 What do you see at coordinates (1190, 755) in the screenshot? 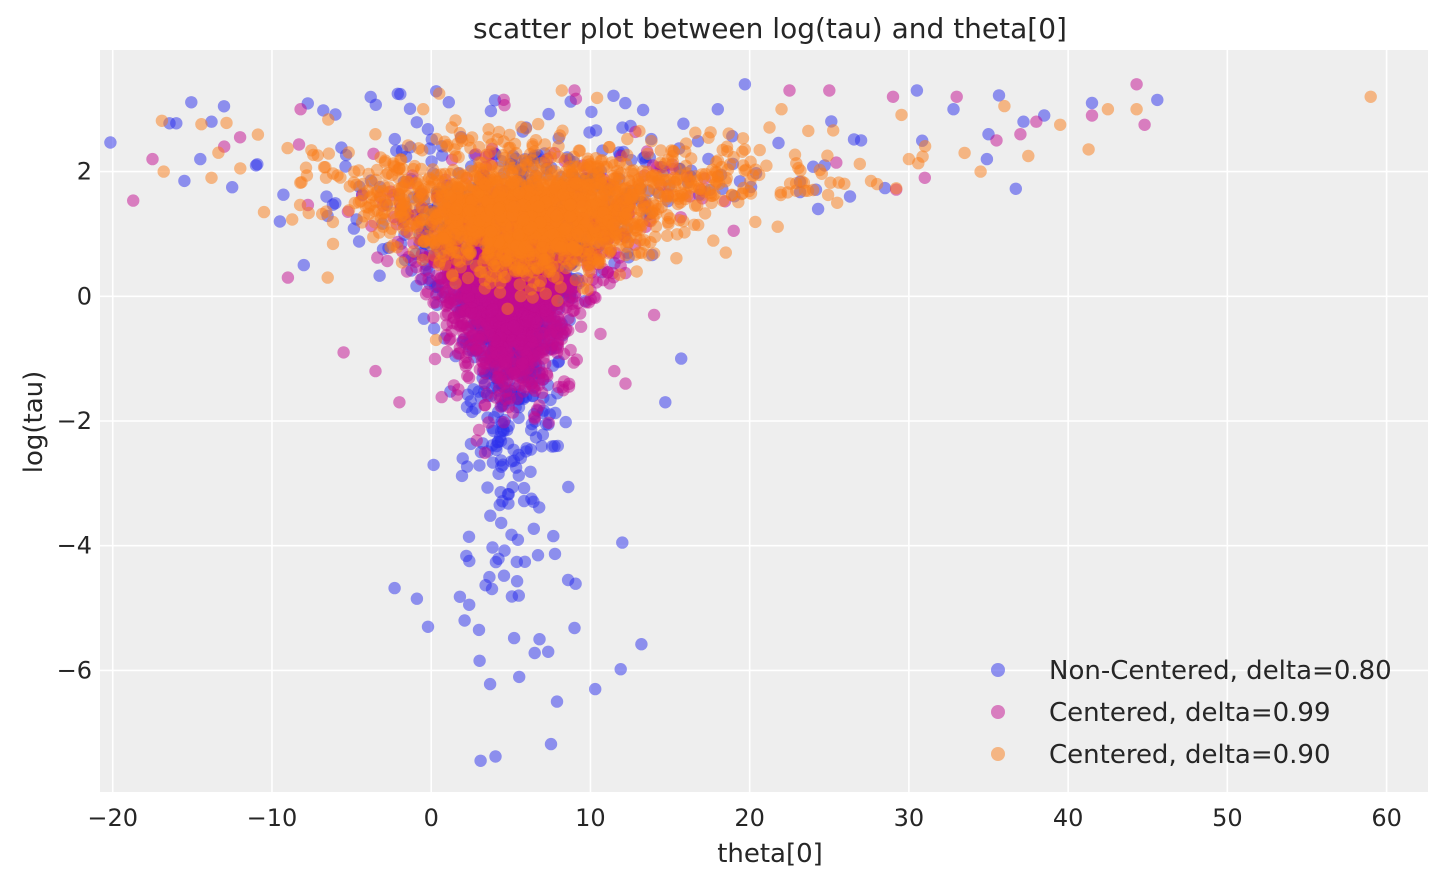
I see `legend-label: Centered, delta=0.90` at bounding box center [1190, 755].